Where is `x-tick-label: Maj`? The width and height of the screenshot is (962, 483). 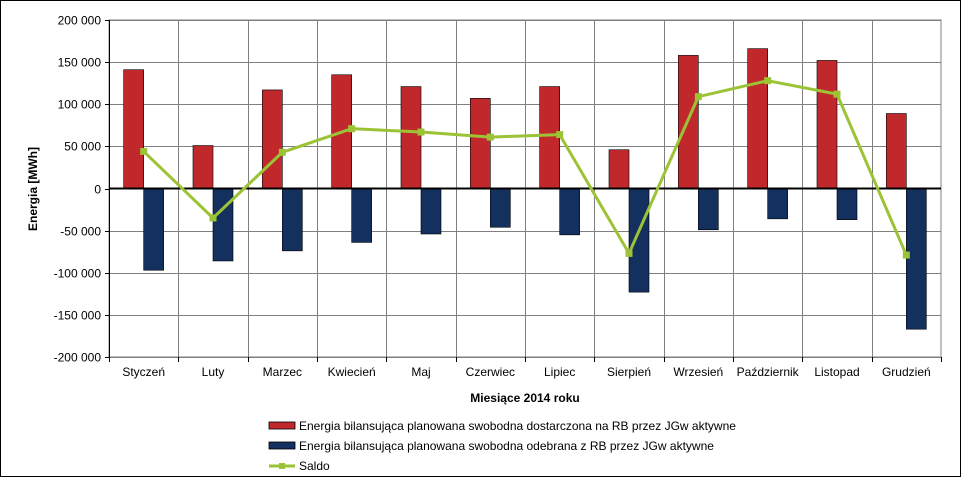
x-tick-label: Maj is located at coordinates (420, 372).